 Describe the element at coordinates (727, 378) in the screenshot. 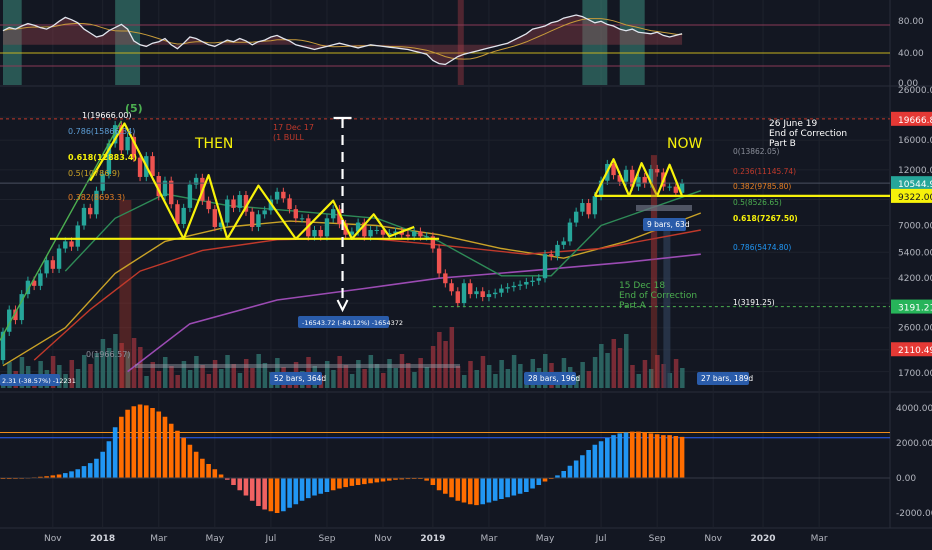

I see `range-badge-label: 27 bars, 189d` at that location.